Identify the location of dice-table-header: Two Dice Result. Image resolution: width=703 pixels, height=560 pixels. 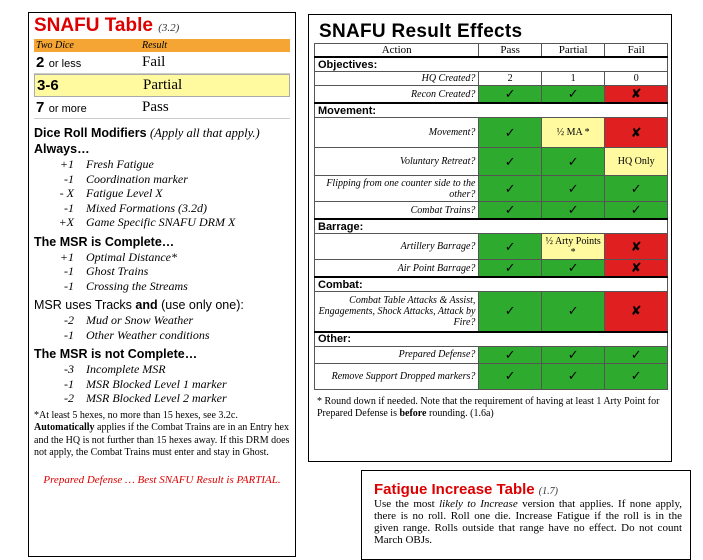
(162, 45).